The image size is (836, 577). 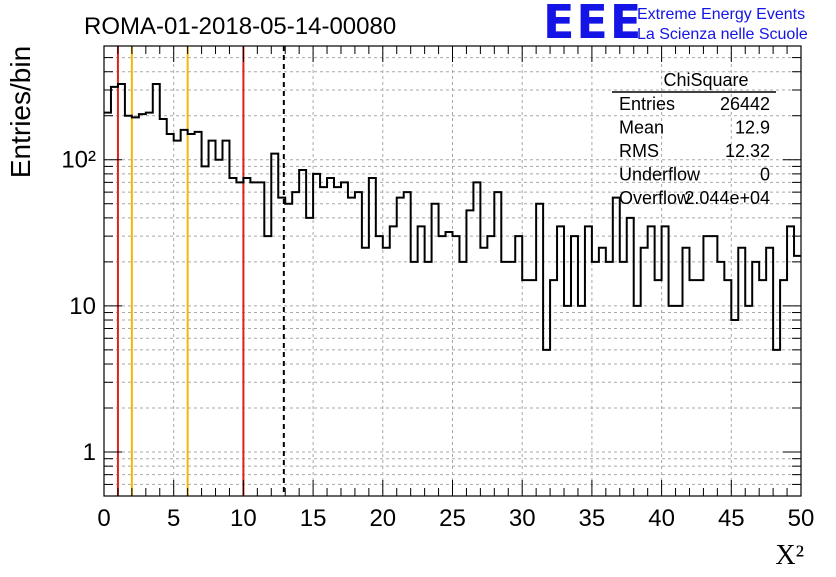 I want to click on x-tick-label: 15, so click(x=313, y=518).